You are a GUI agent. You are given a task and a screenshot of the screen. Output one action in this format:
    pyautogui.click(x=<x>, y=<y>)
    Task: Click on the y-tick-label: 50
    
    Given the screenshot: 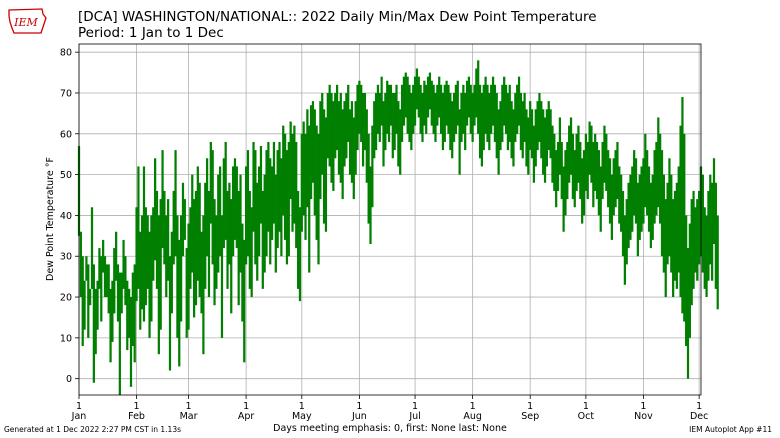 What is the action you would take?
    pyautogui.click(x=66, y=175)
    